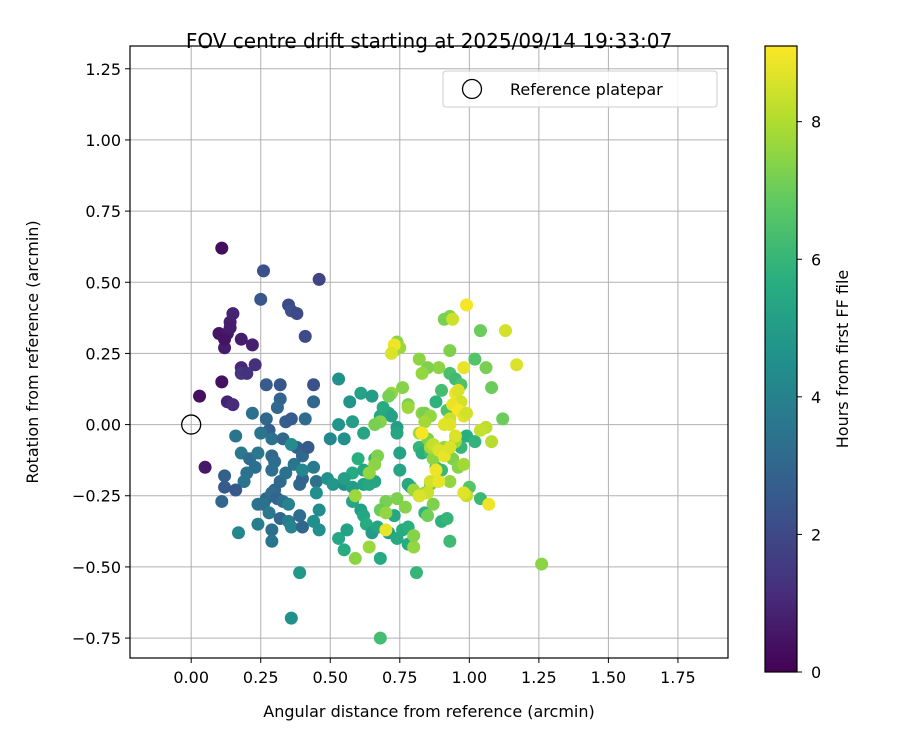 This screenshot has height=750, width=900. Describe the element at coordinates (96, 638) in the screenshot. I see `y-tick-label: −0.75` at that location.